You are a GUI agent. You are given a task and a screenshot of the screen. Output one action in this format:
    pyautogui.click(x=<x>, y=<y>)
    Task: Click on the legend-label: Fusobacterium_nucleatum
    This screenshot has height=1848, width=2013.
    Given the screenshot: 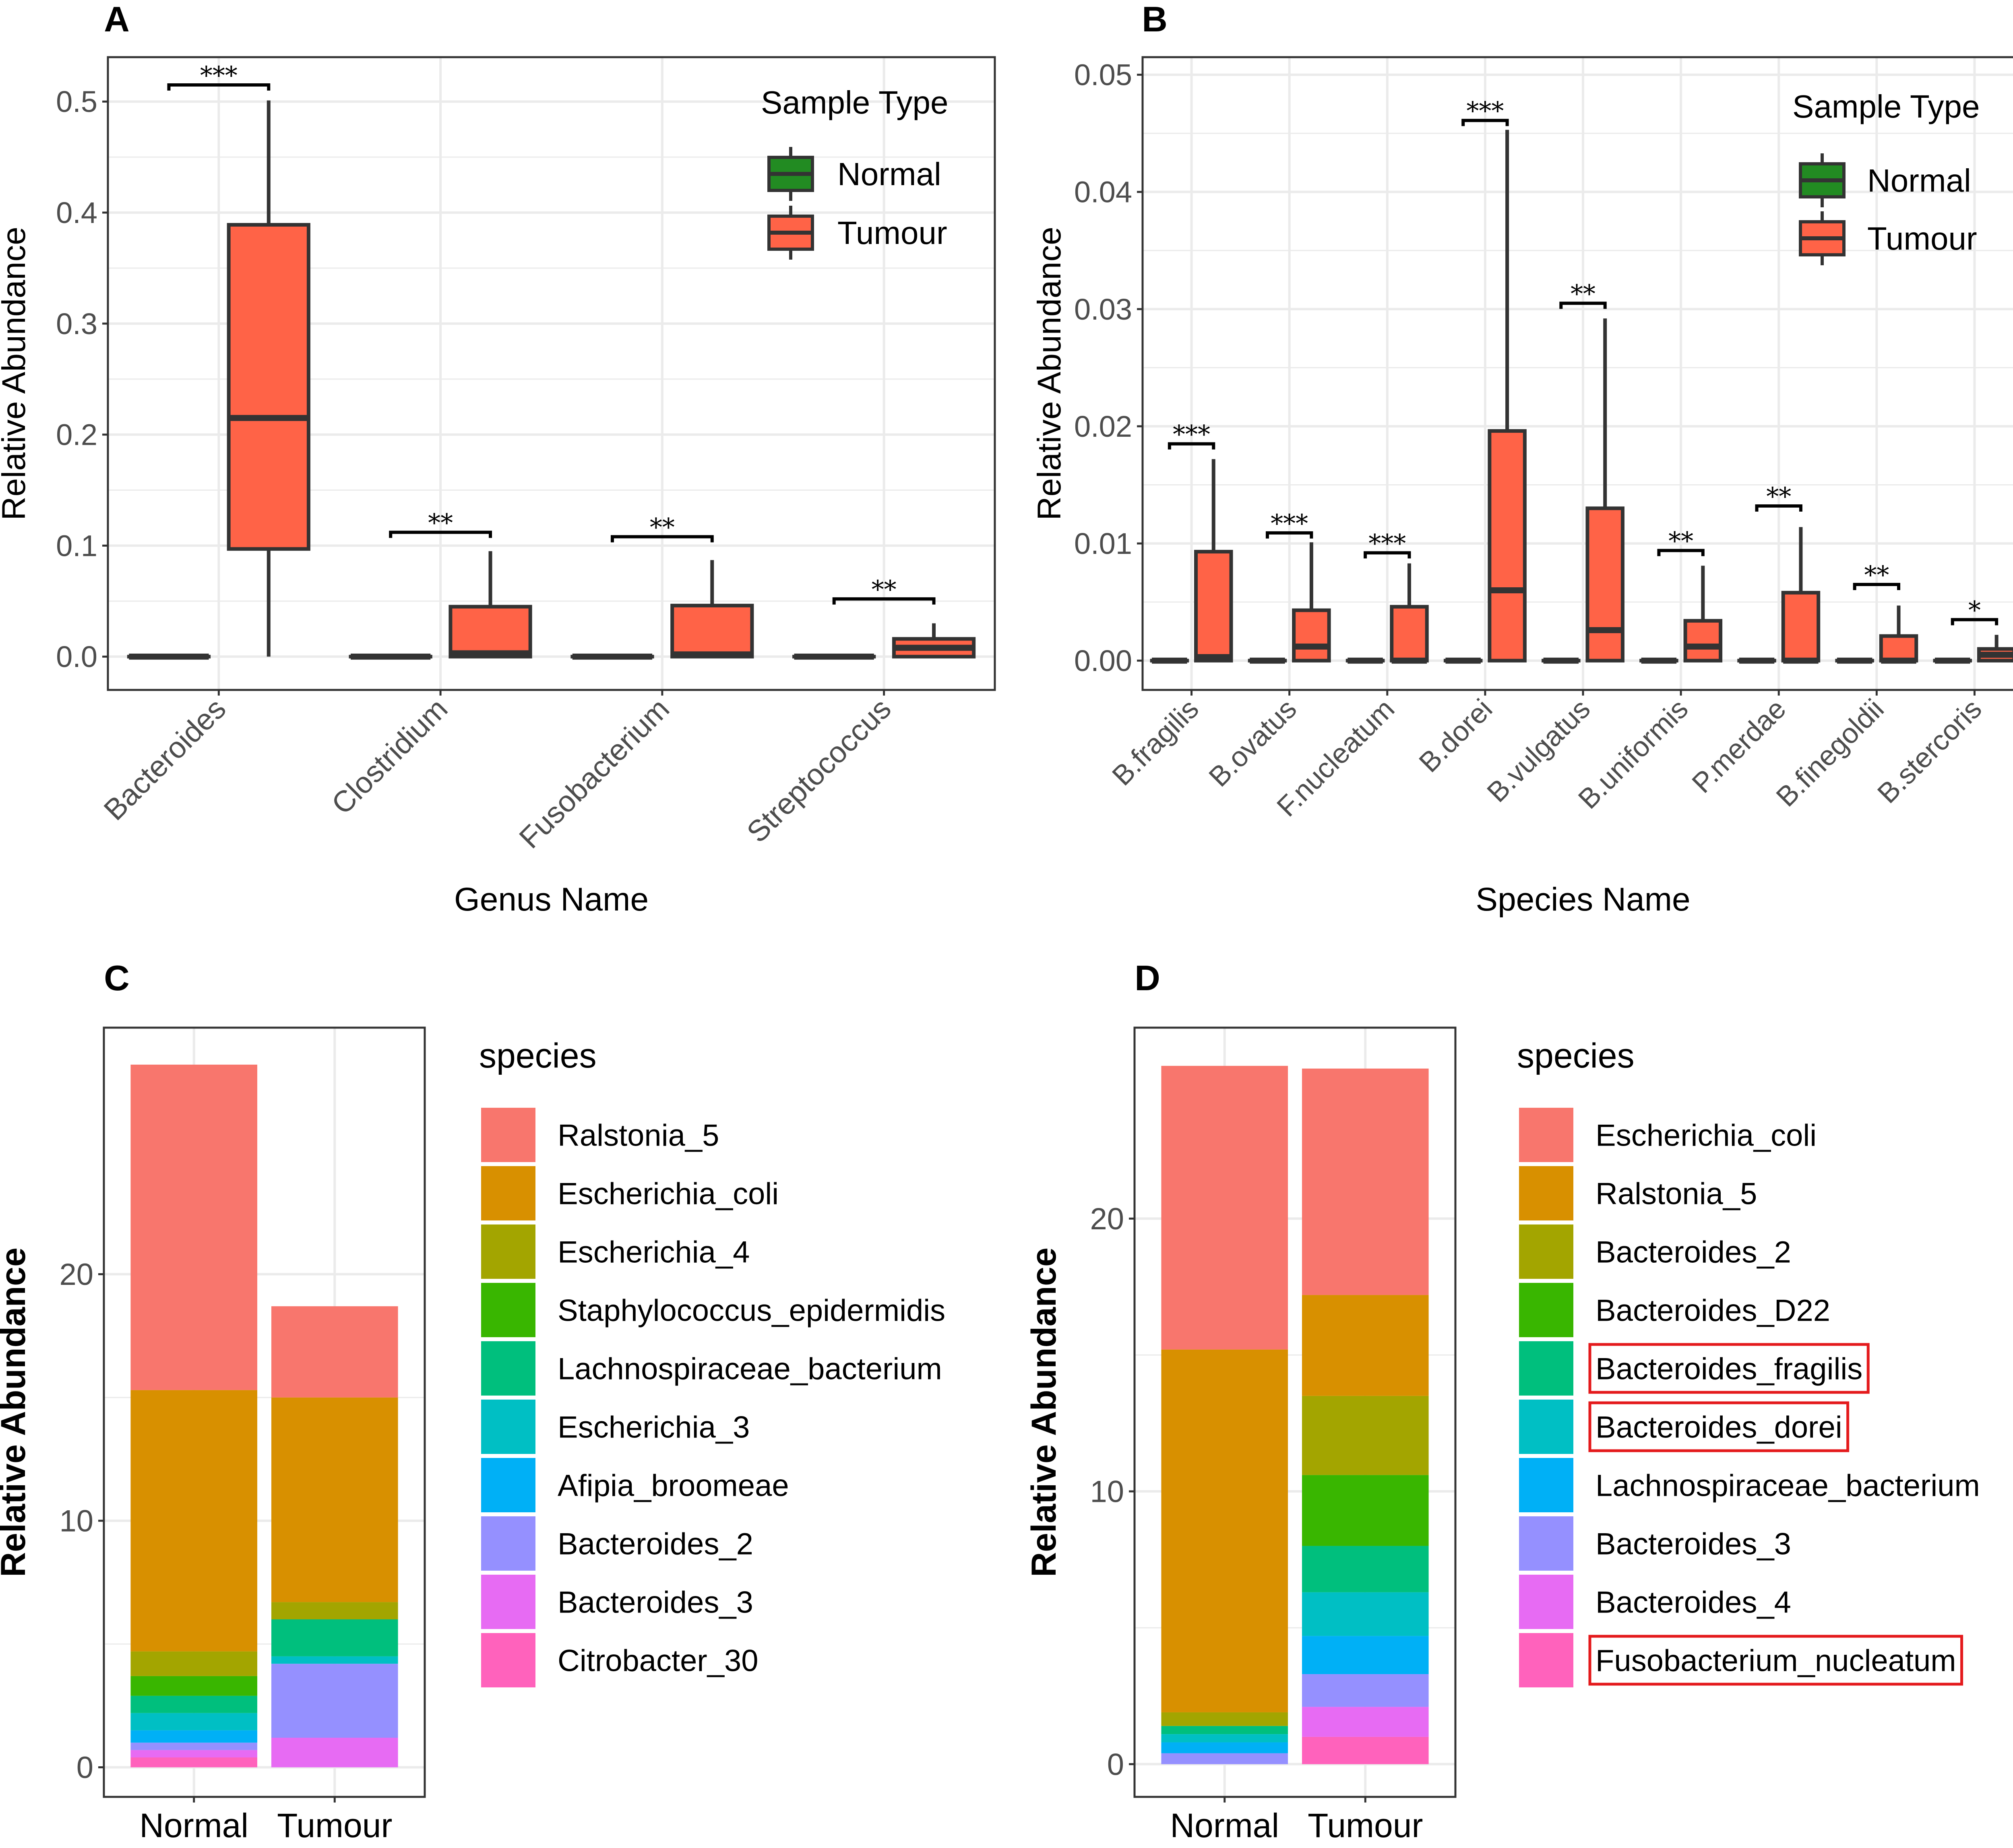 What is the action you would take?
    pyautogui.click(x=1776, y=1661)
    